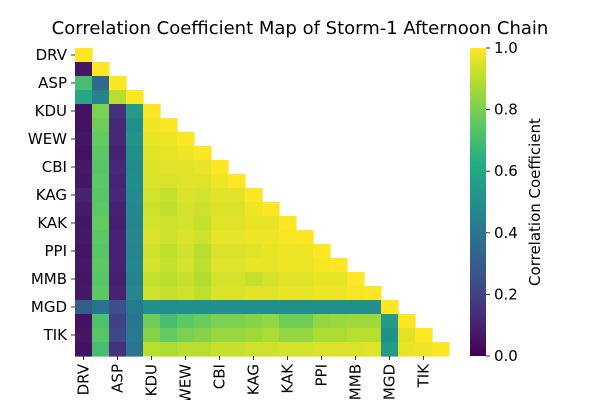  I want to click on colorbar-tick-label: 0.8, so click(506, 110).